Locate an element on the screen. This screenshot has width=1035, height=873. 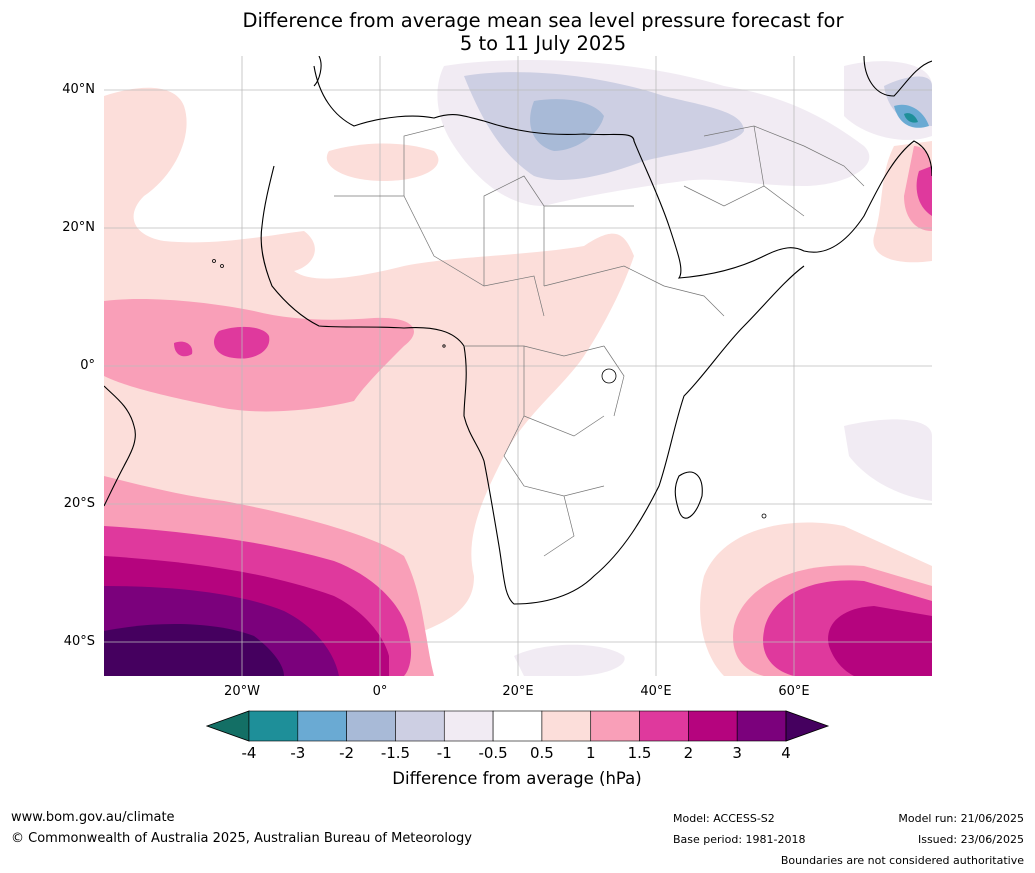
colorbar-arrow-max is located at coordinates (807, 726).